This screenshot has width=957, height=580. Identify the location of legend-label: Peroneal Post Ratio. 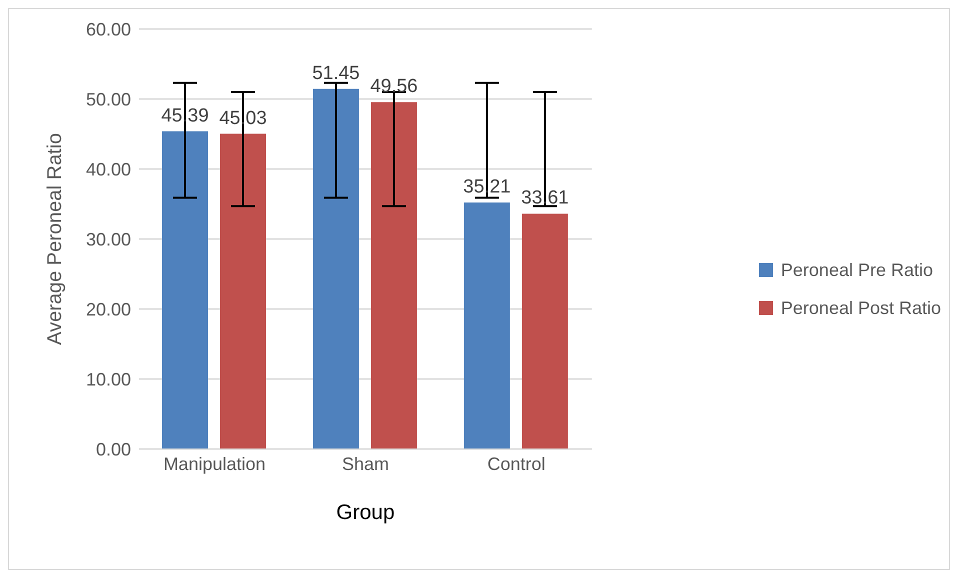
(860, 308).